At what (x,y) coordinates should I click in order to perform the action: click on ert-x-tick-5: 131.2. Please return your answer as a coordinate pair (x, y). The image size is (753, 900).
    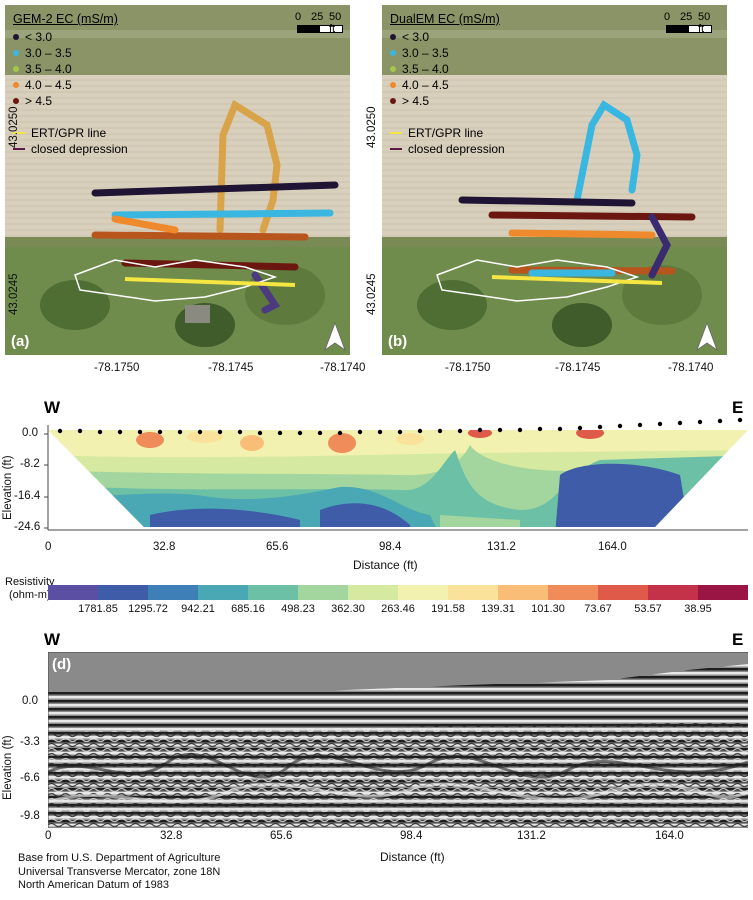
    Looking at the image, I should click on (501, 547).